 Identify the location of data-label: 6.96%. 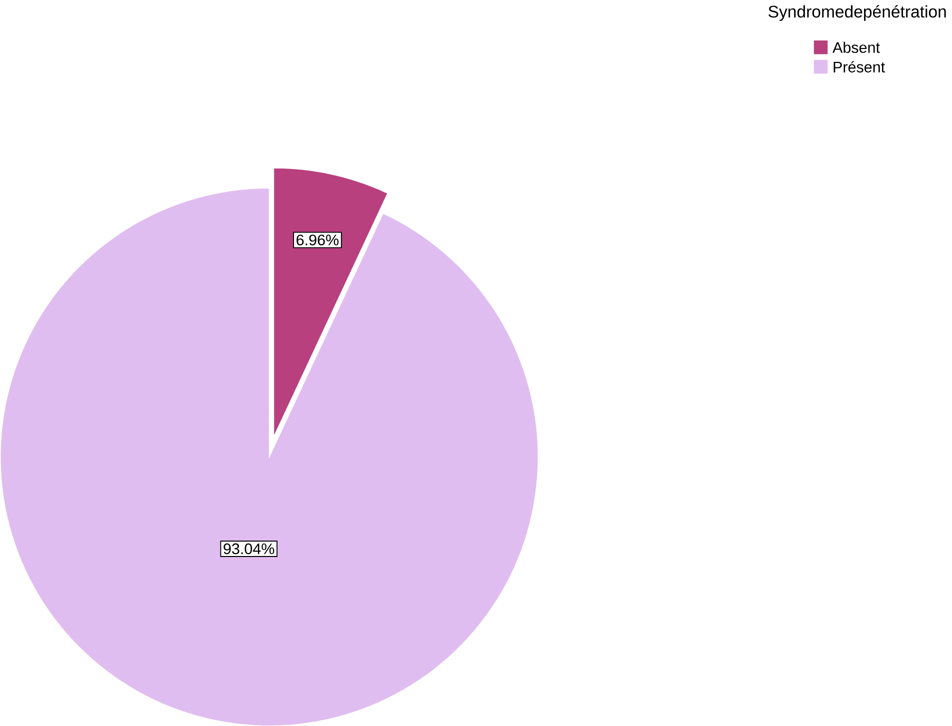
(317, 240).